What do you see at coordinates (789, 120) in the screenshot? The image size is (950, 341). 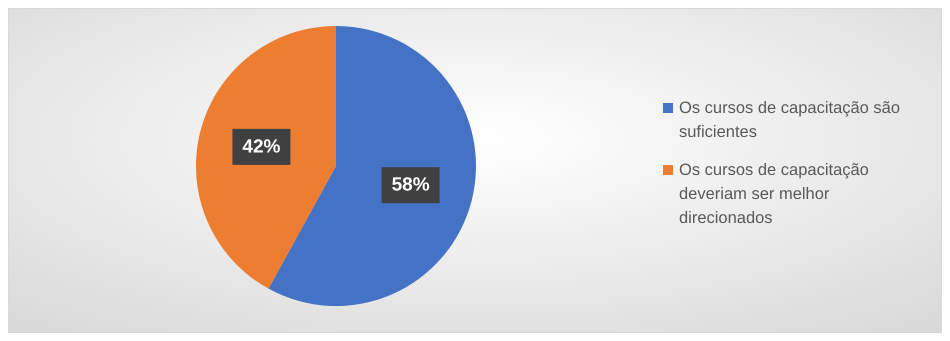 I see `legend-label: Os cursos de capacitação são suficientes` at bounding box center [789, 120].